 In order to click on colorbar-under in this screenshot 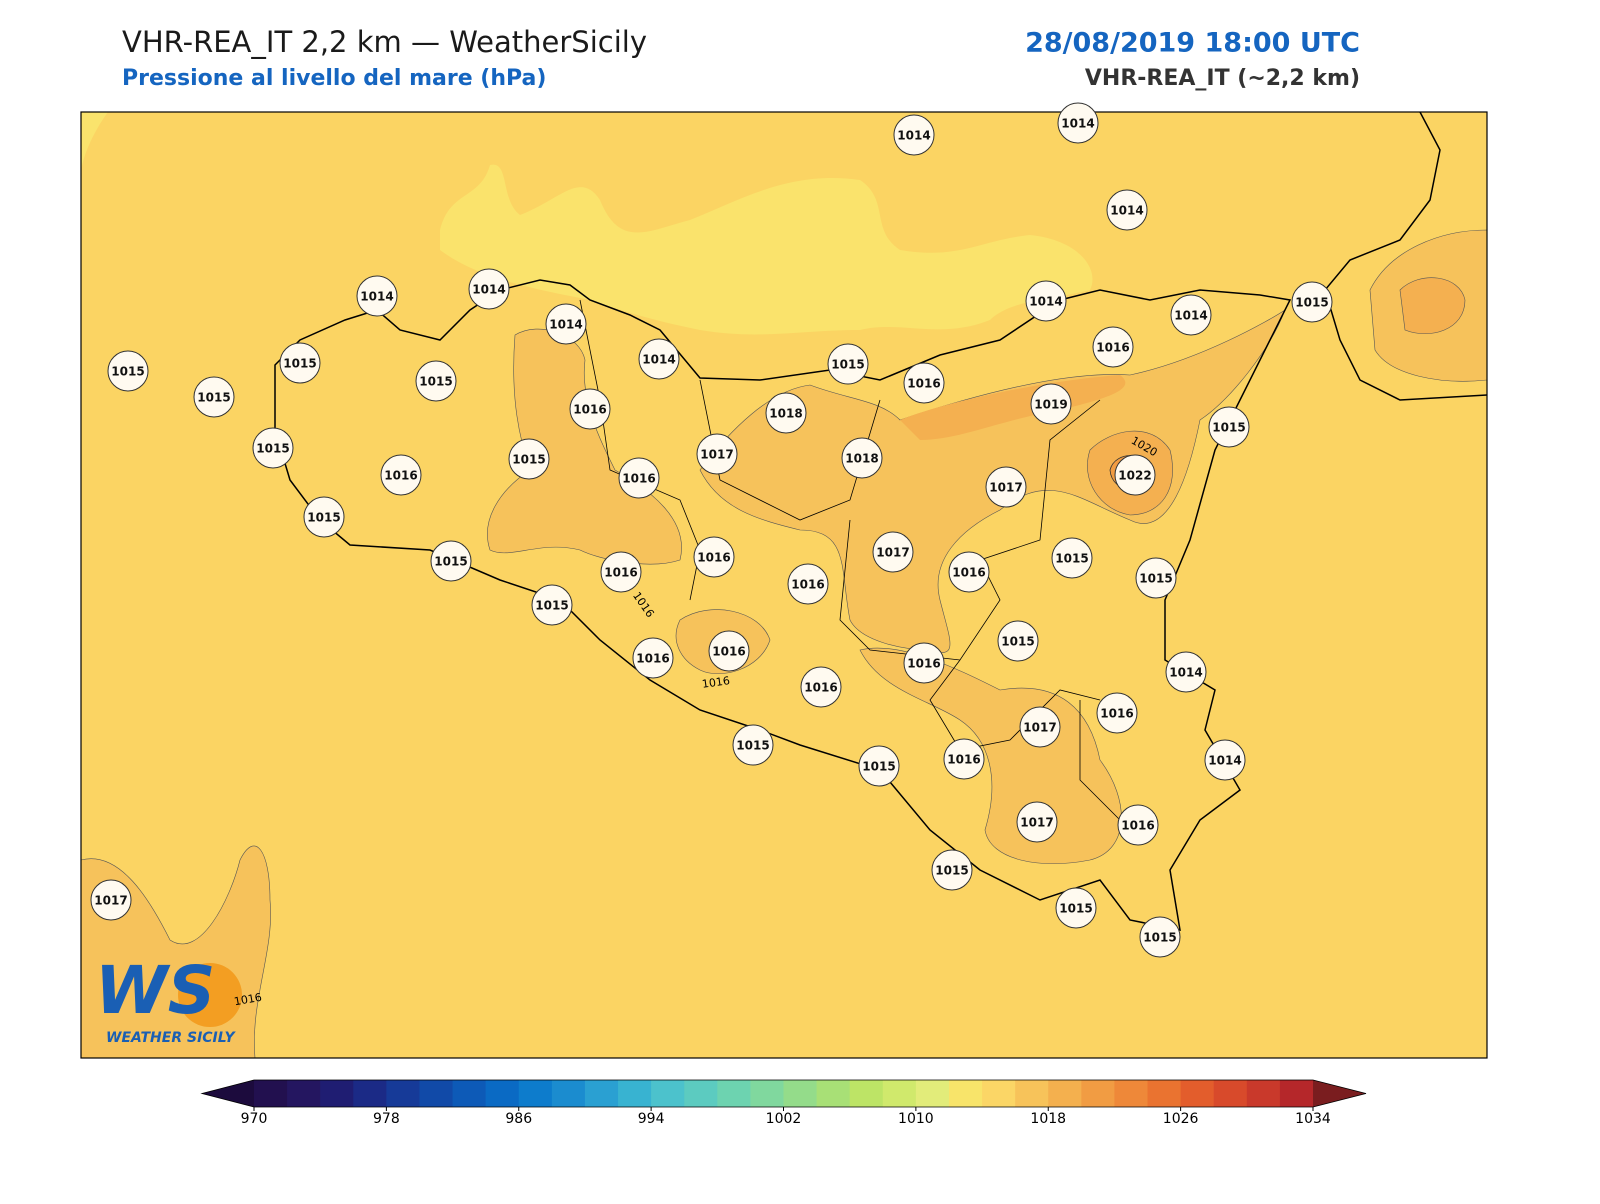, I will do `click(228, 1093)`.